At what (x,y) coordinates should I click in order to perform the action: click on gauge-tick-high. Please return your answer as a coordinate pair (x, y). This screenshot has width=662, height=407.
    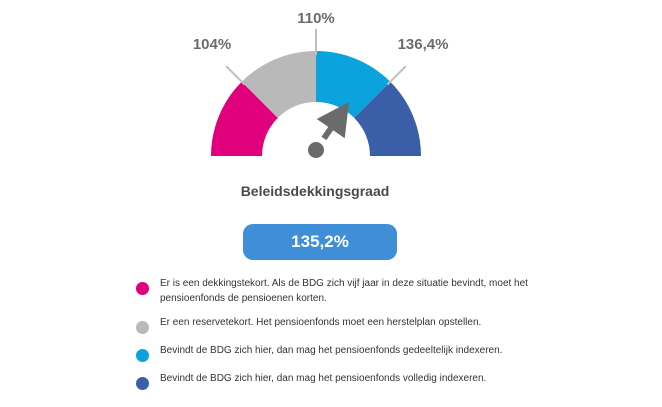
    Looking at the image, I should click on (396, 75).